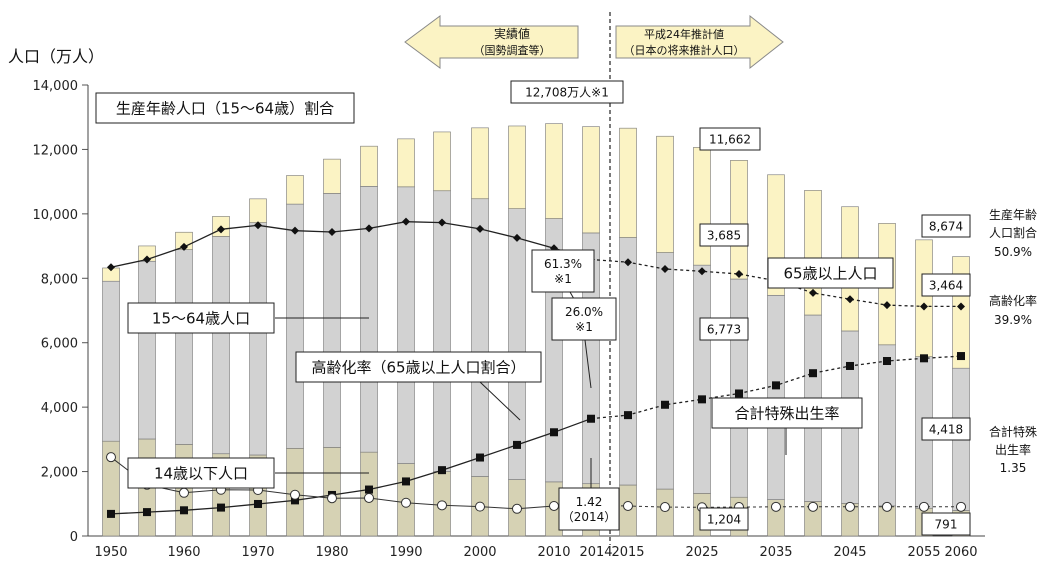 The width and height of the screenshot is (1045, 563). What do you see at coordinates (59, 473) in the screenshot?
I see `y-tick-label: 2,000` at bounding box center [59, 473].